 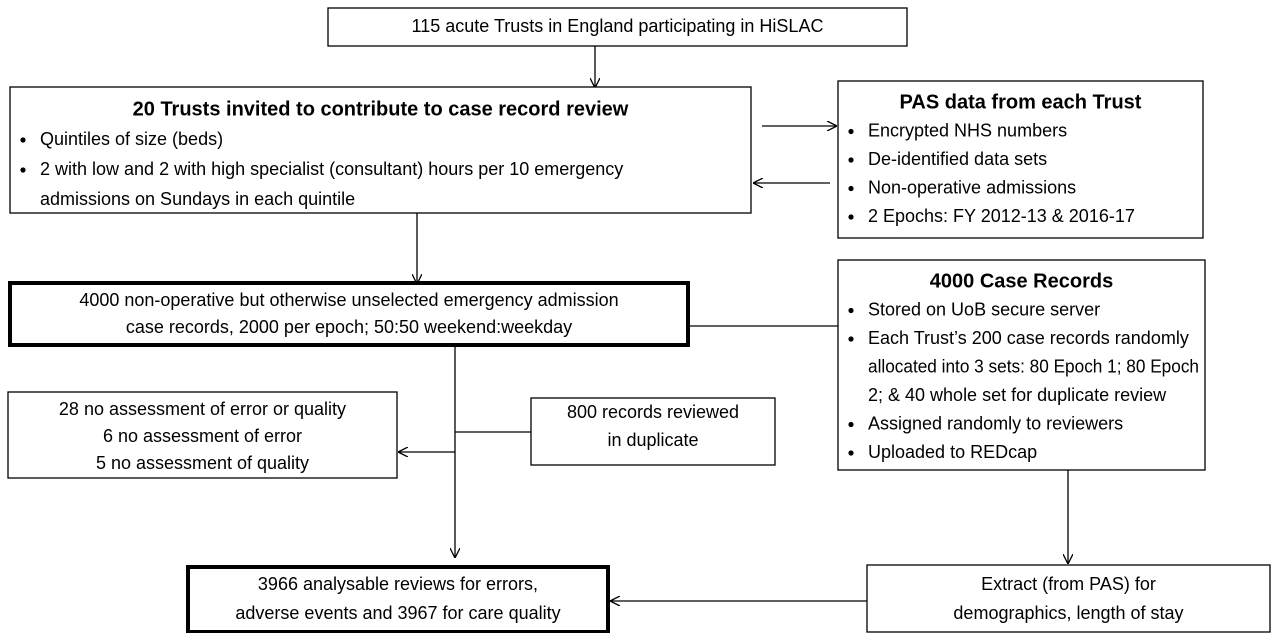 I want to click on bullet-text: Stored on UoB secure server, so click(x=984, y=309).